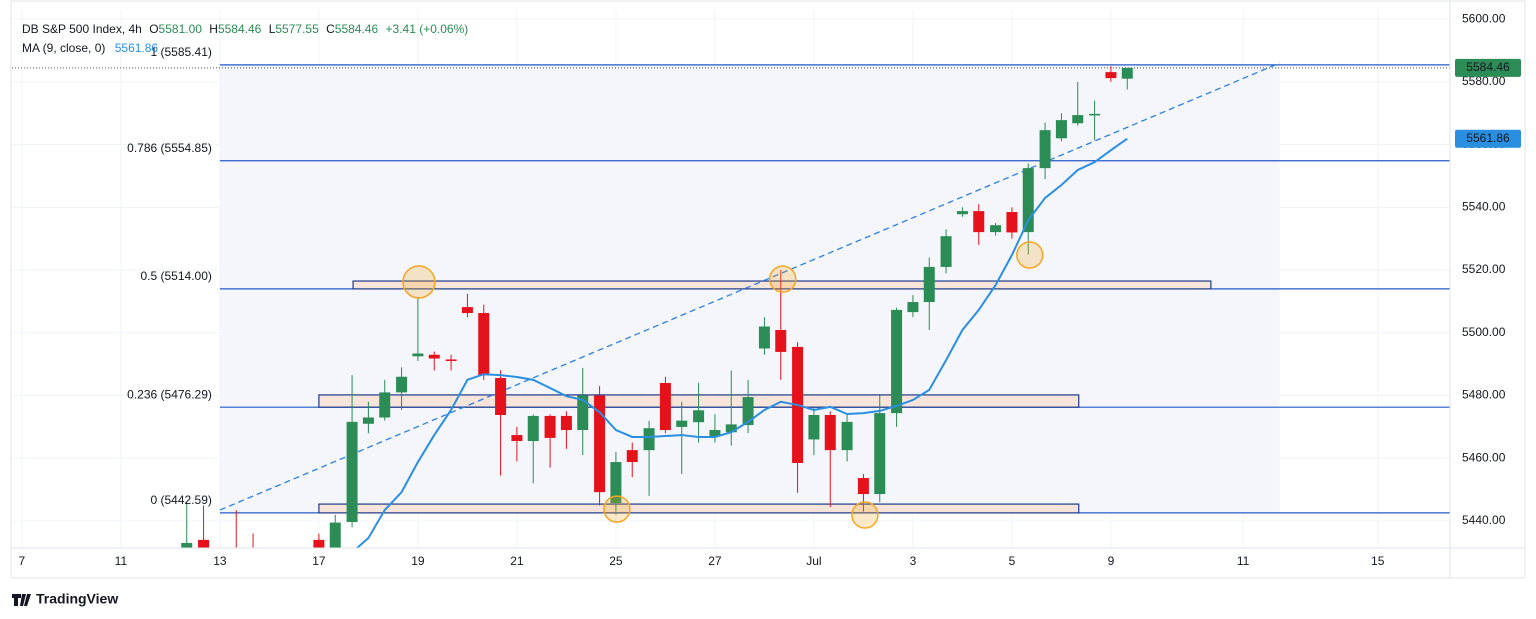 This screenshot has width=1536, height=619. What do you see at coordinates (1484, 81) in the screenshot?
I see `y-tick-label: 5580.00` at bounding box center [1484, 81].